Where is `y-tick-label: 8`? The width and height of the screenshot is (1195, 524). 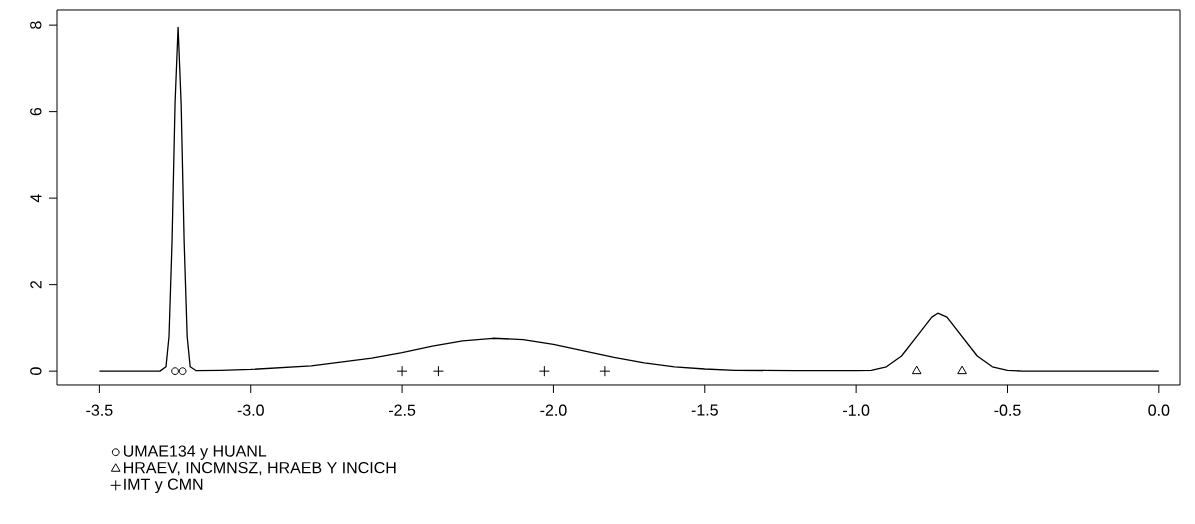
y-tick-label: 8 is located at coordinates (36, 25).